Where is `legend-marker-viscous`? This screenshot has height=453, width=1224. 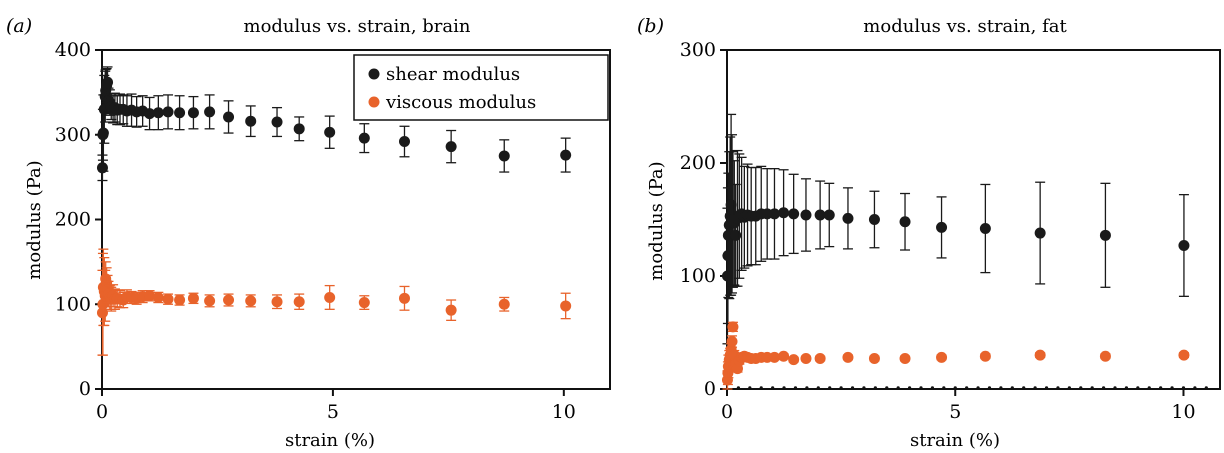 legend-marker-viscous is located at coordinates (374, 102).